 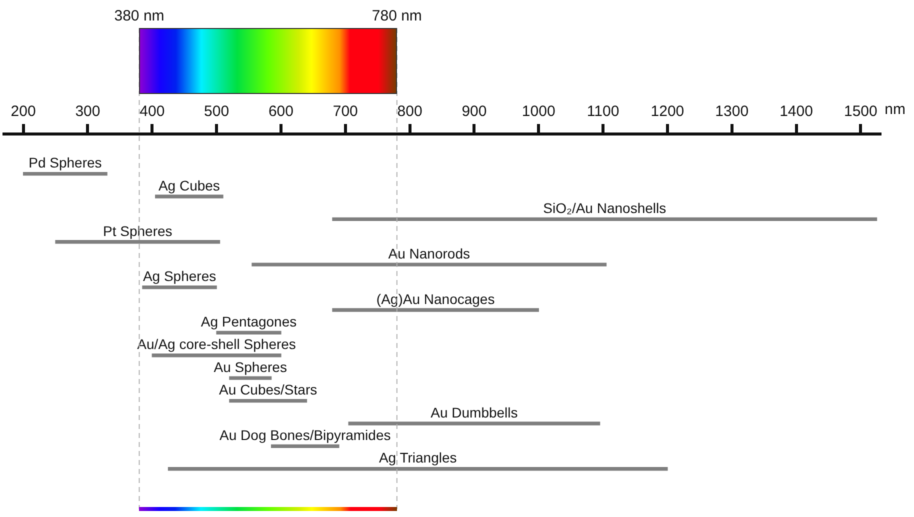 What do you see at coordinates (474, 412) in the screenshot?
I see `y-tick-label: Au Dumbbells` at bounding box center [474, 412].